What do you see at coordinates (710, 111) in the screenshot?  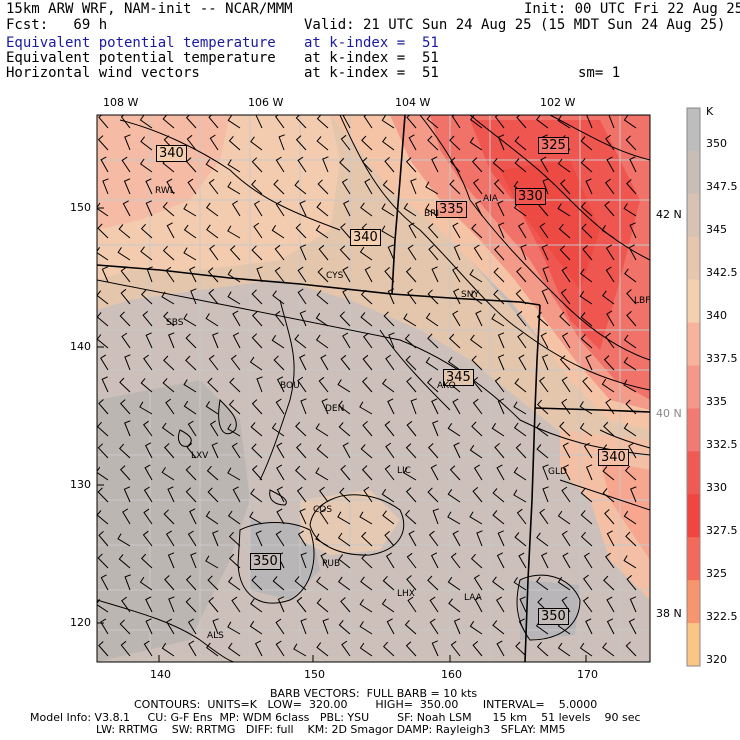 I see `colorbar-unit: K` at bounding box center [710, 111].